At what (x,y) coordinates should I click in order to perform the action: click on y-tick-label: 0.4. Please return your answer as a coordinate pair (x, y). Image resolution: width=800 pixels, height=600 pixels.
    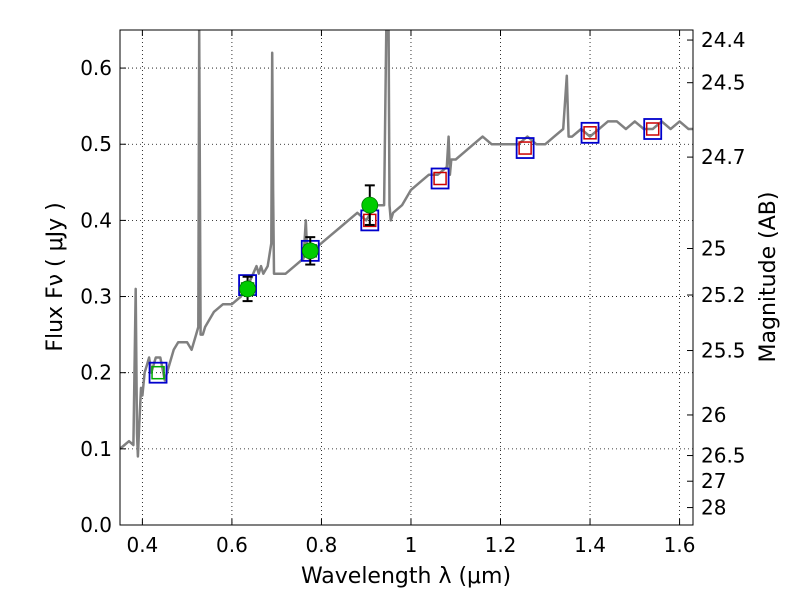
    Looking at the image, I should click on (96, 220).